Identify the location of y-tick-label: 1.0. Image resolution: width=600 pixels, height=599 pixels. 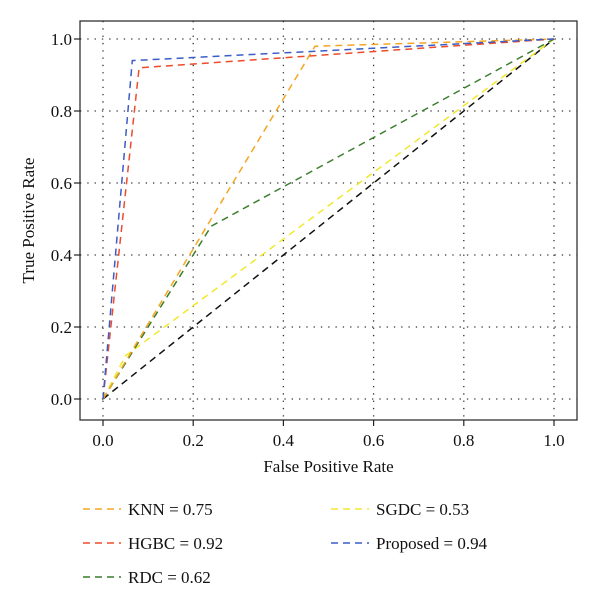
(61, 39).